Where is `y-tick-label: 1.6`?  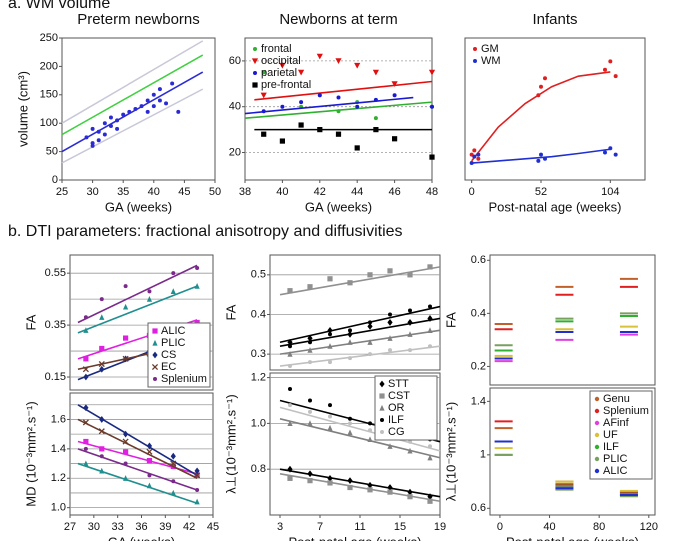 y-tick-label: 1.6 is located at coordinates (58, 419).